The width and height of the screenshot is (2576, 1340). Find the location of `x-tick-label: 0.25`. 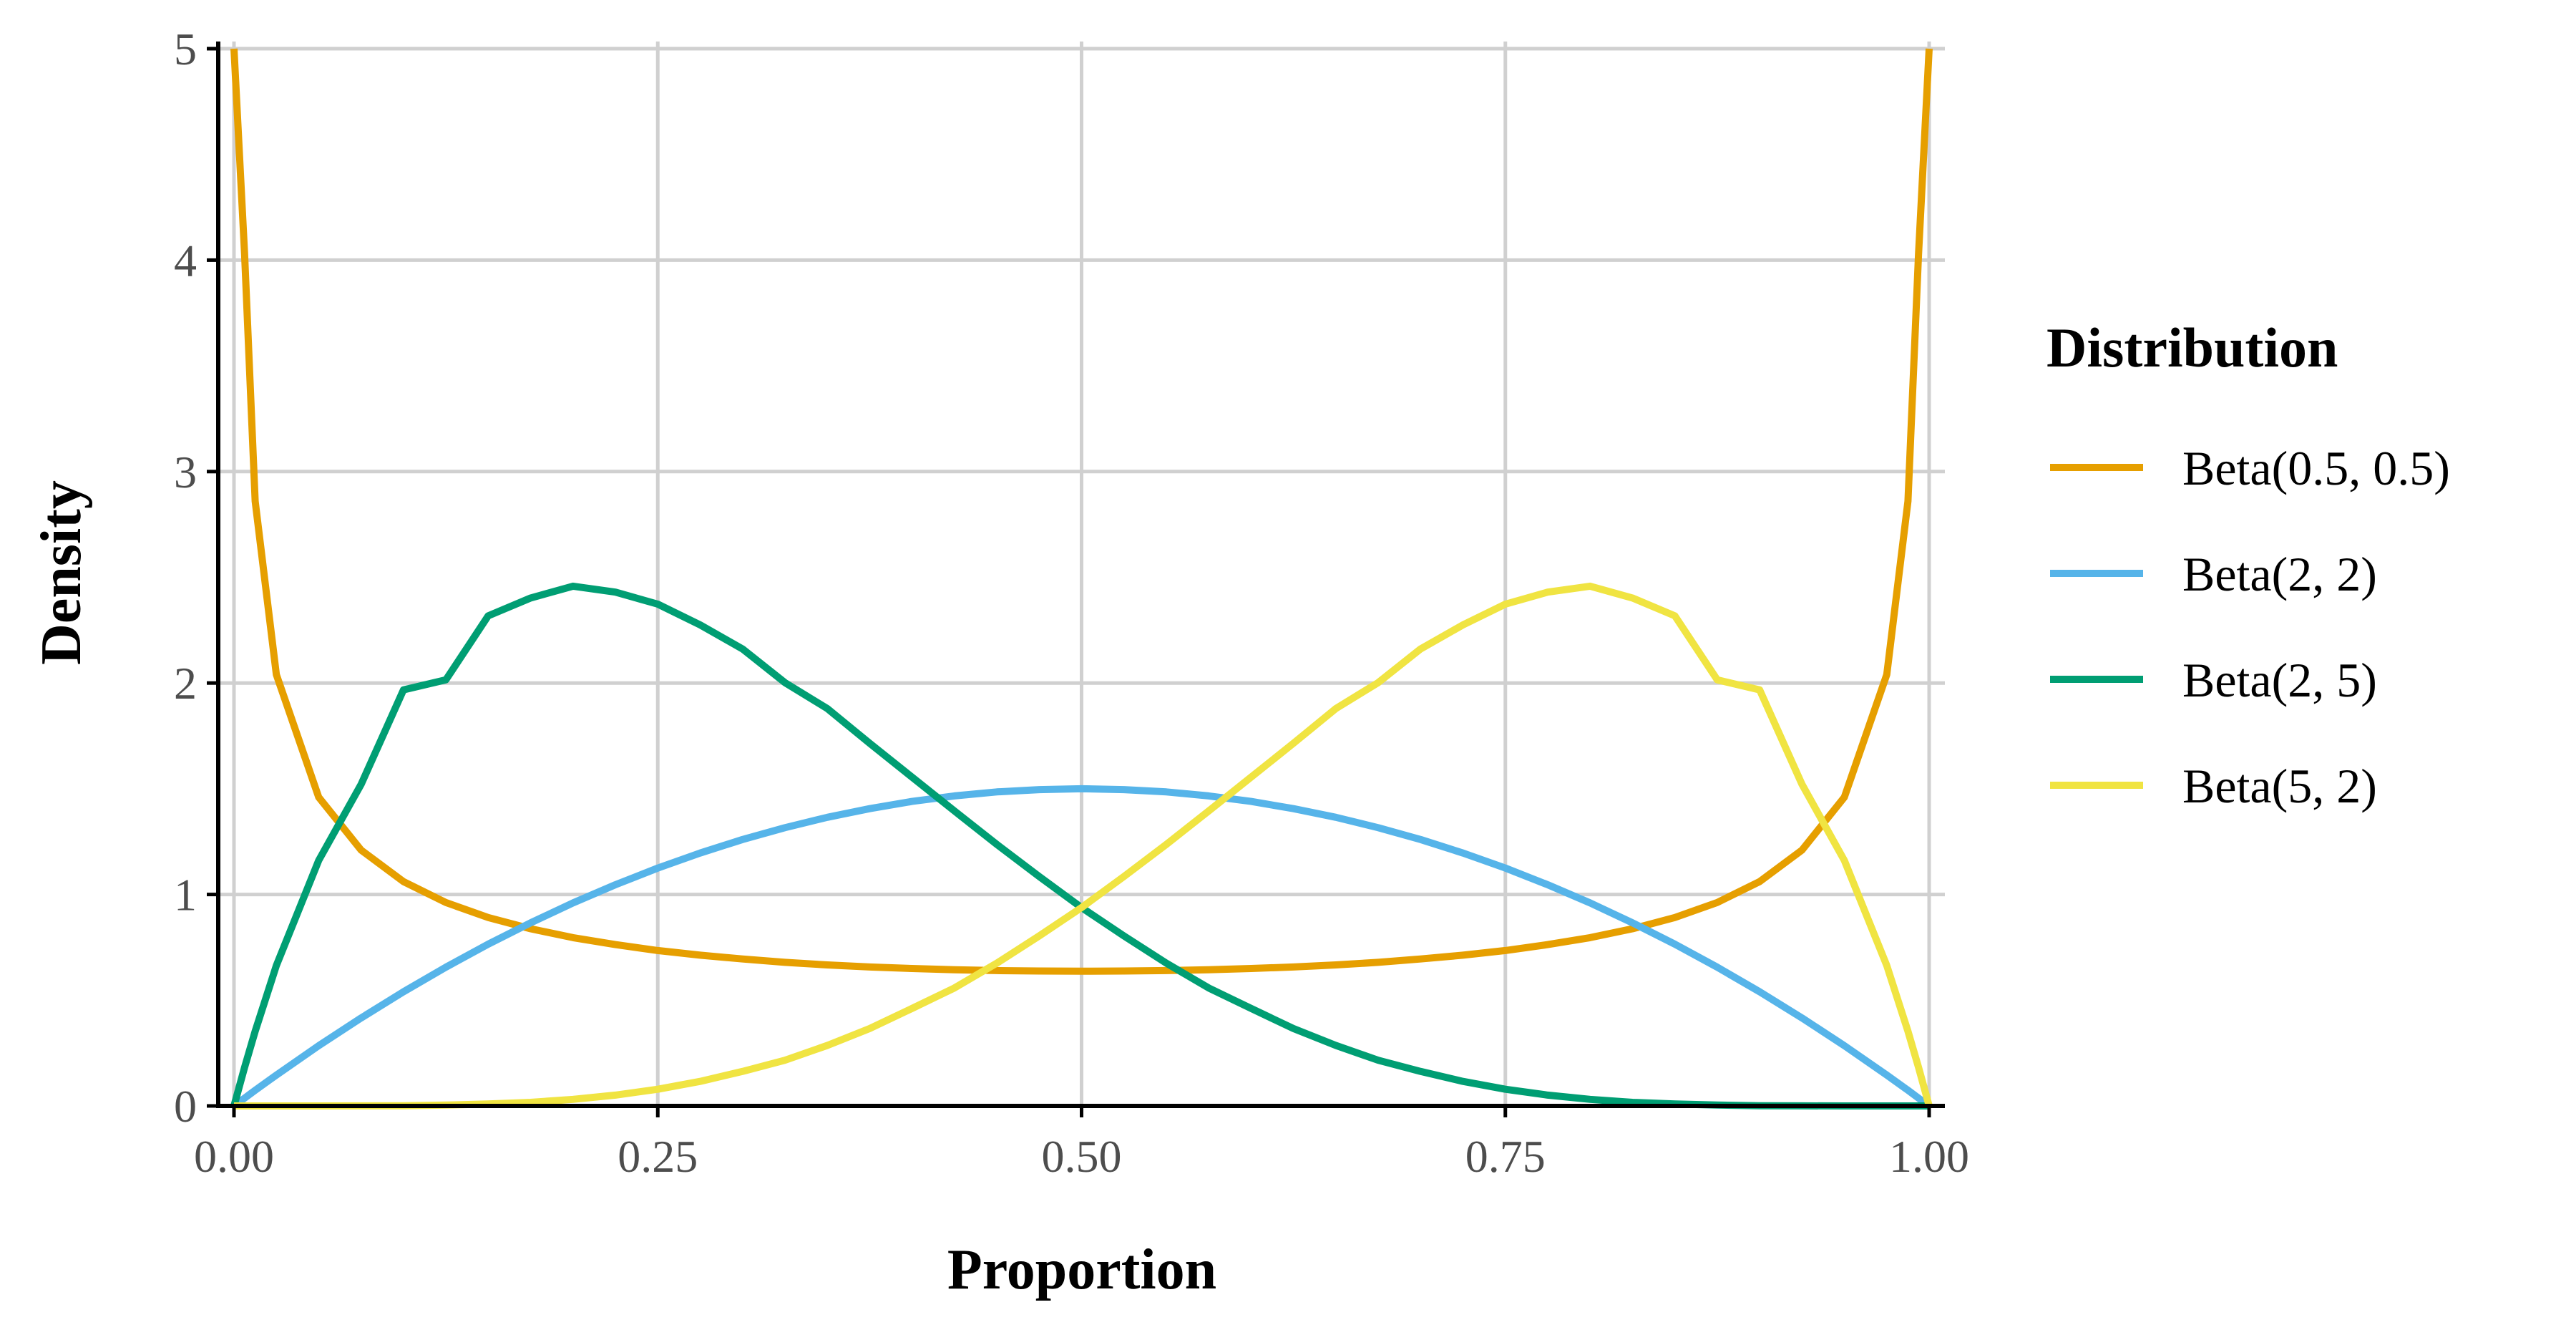

x-tick-label: 0.25 is located at coordinates (658, 1156).